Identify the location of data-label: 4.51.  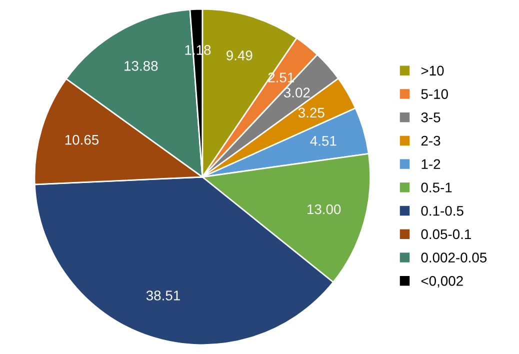
(323, 141).